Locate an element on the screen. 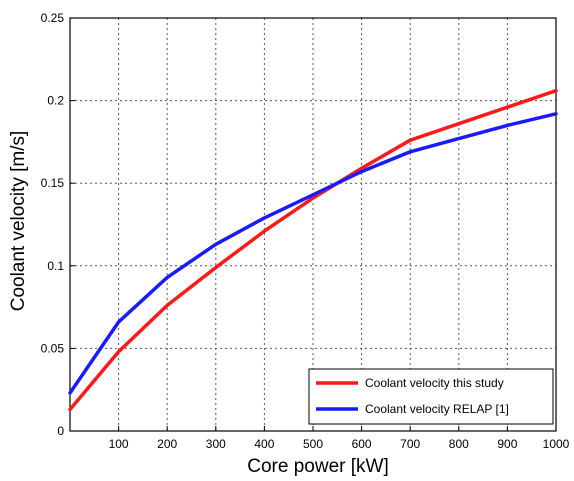 Image resolution: width=574 pixels, height=481 pixels. x-tick-label: 500 is located at coordinates (313, 444).